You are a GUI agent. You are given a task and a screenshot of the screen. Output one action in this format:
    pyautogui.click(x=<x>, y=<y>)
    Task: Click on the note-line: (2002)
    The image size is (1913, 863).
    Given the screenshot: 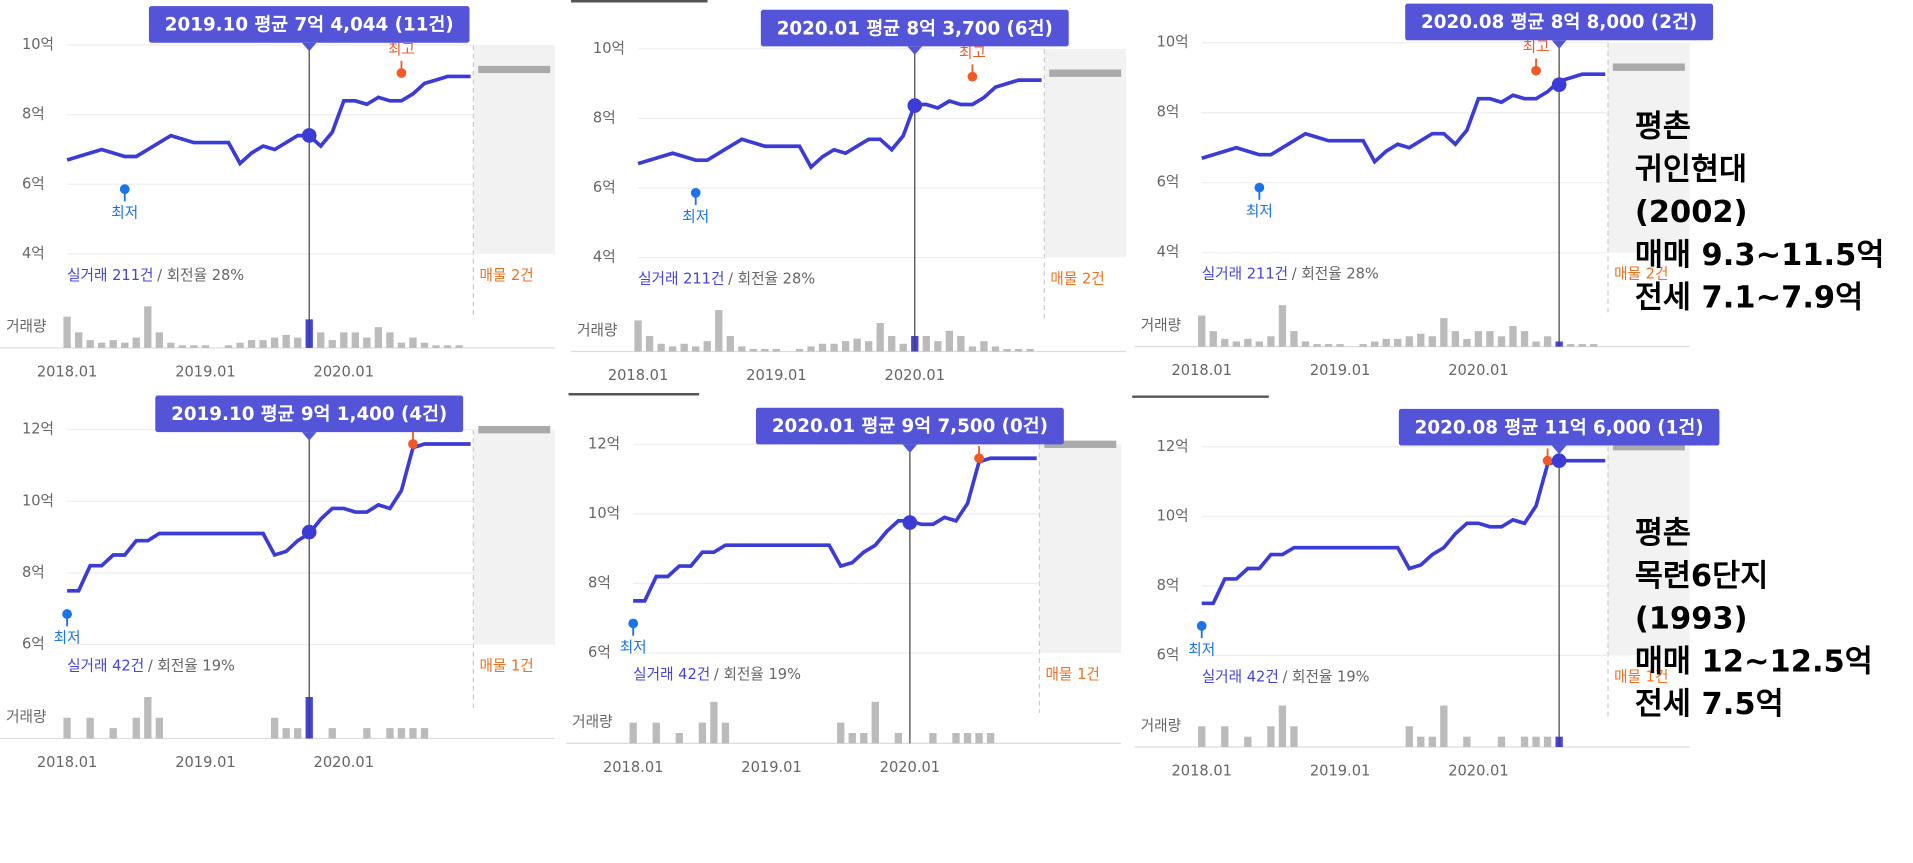 What is the action you would take?
    pyautogui.click(x=1691, y=212)
    